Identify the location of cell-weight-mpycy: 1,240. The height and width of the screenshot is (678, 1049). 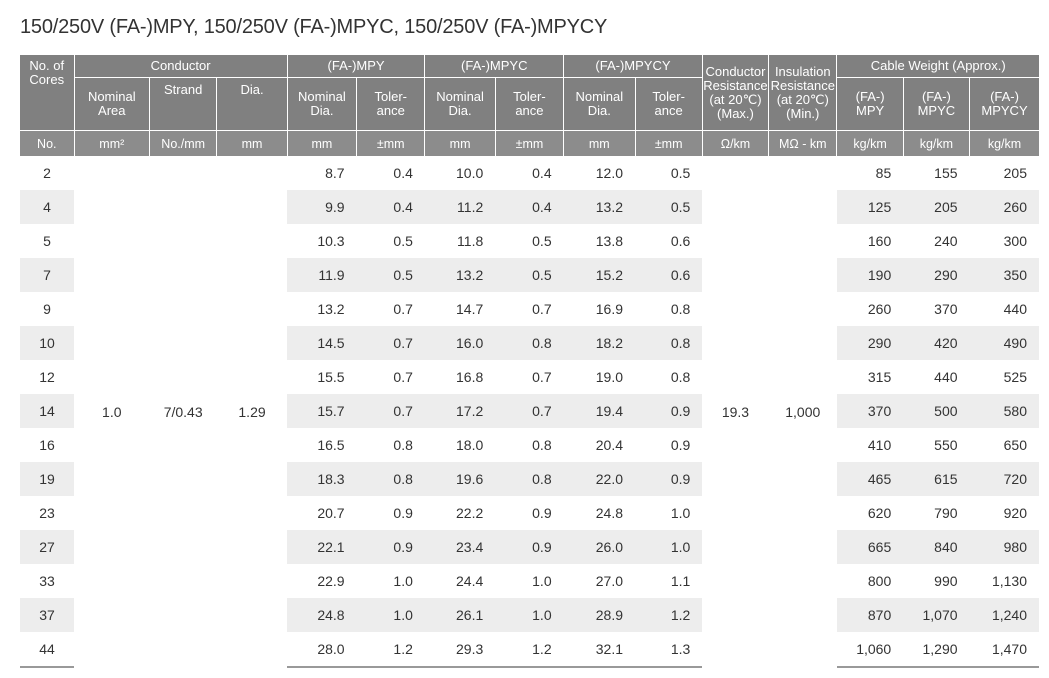
(1004, 615).